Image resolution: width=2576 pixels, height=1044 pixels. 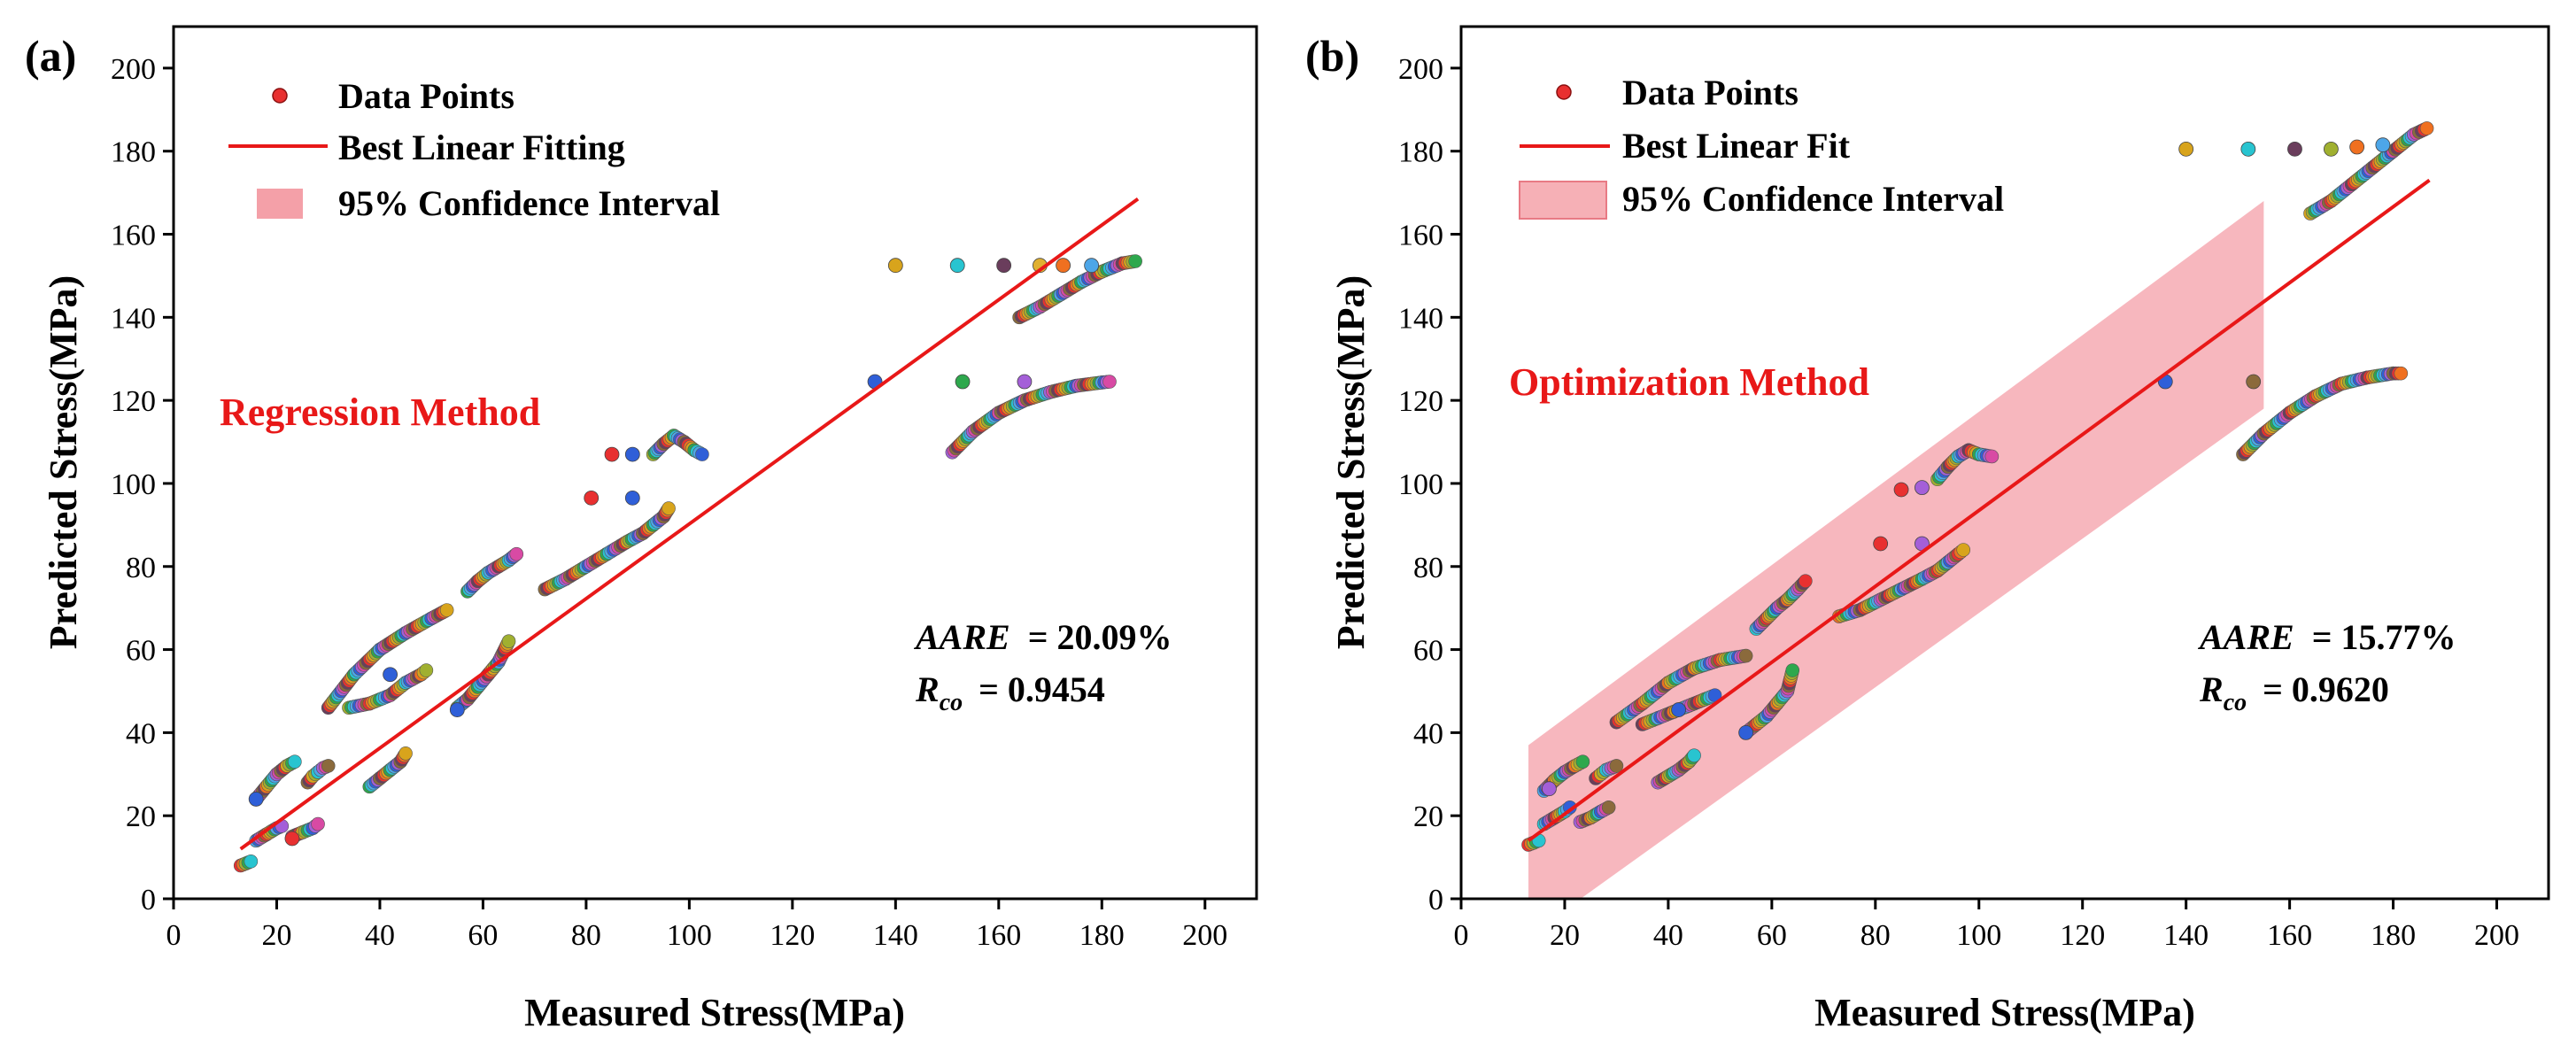 What do you see at coordinates (2082, 936) in the screenshot?
I see `x-tick-label: 120` at bounding box center [2082, 936].